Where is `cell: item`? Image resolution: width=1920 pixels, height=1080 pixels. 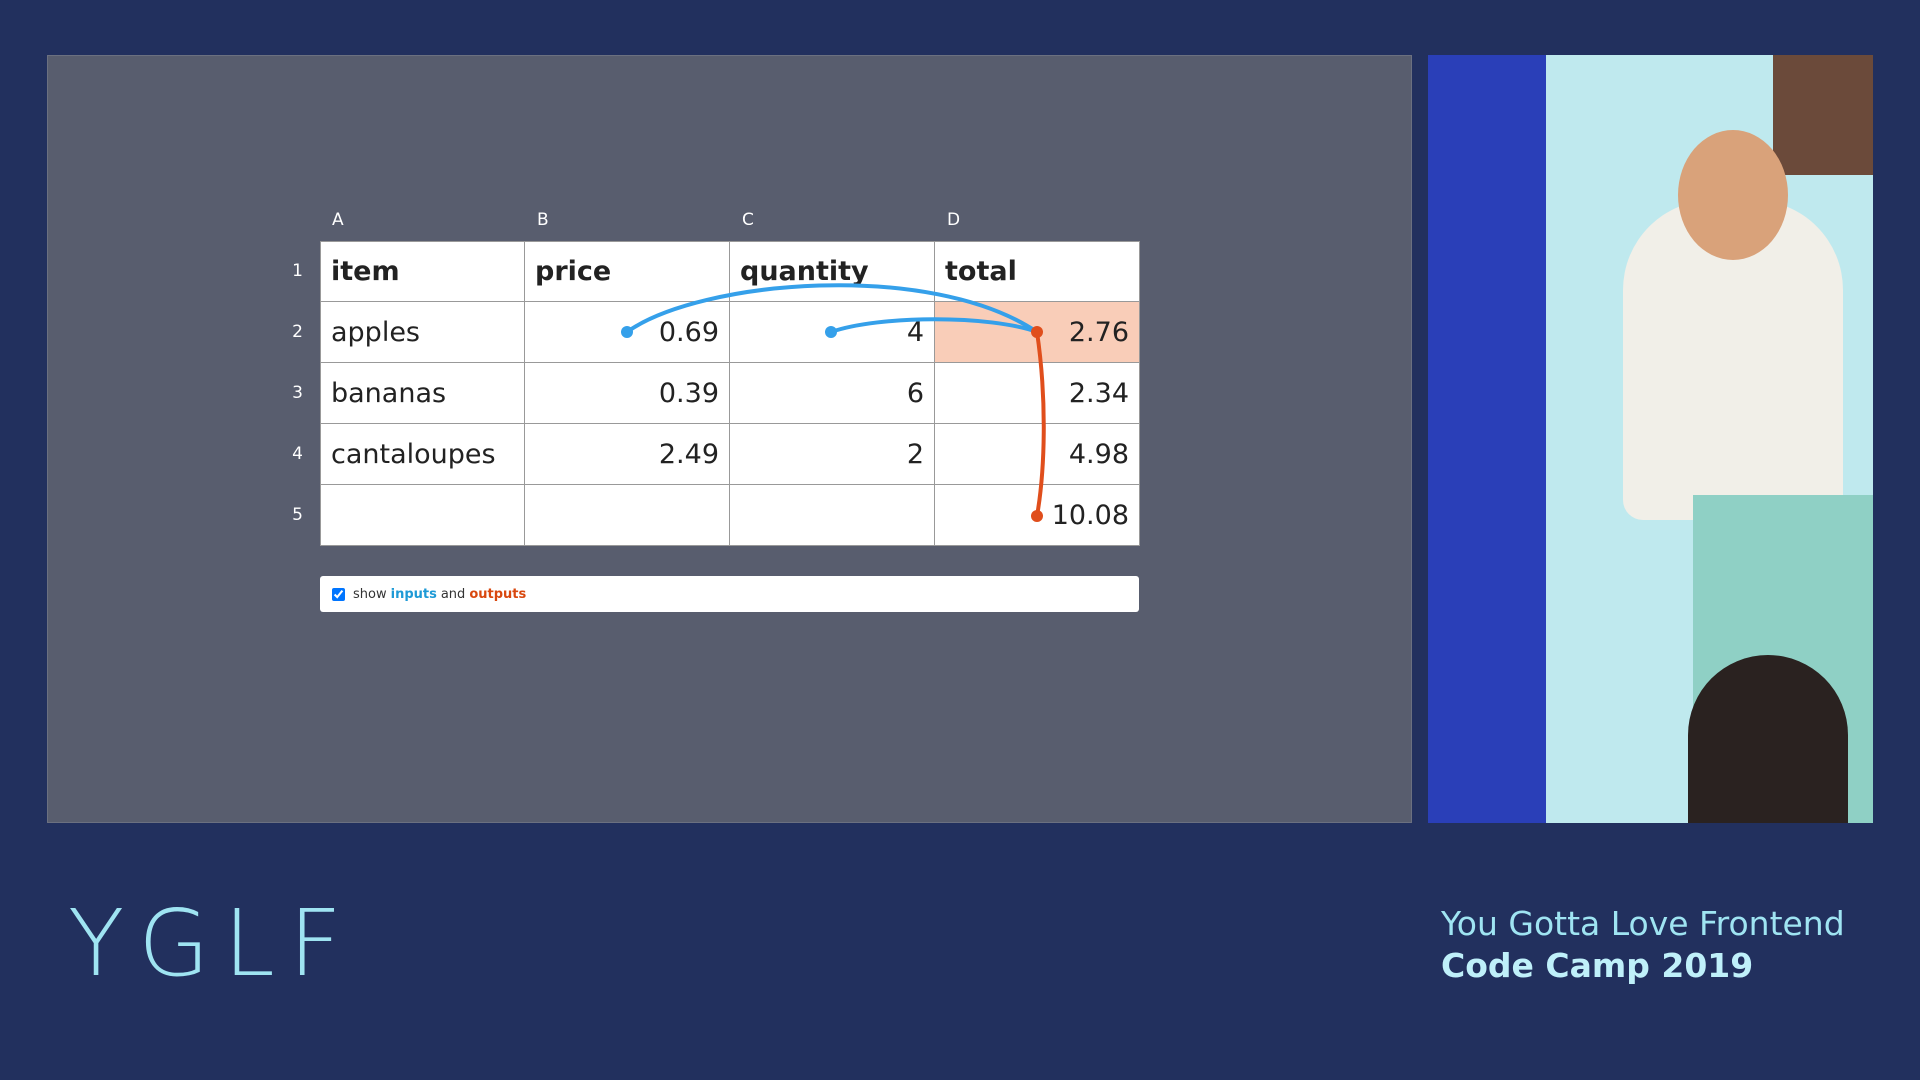
cell: item is located at coordinates (422, 271).